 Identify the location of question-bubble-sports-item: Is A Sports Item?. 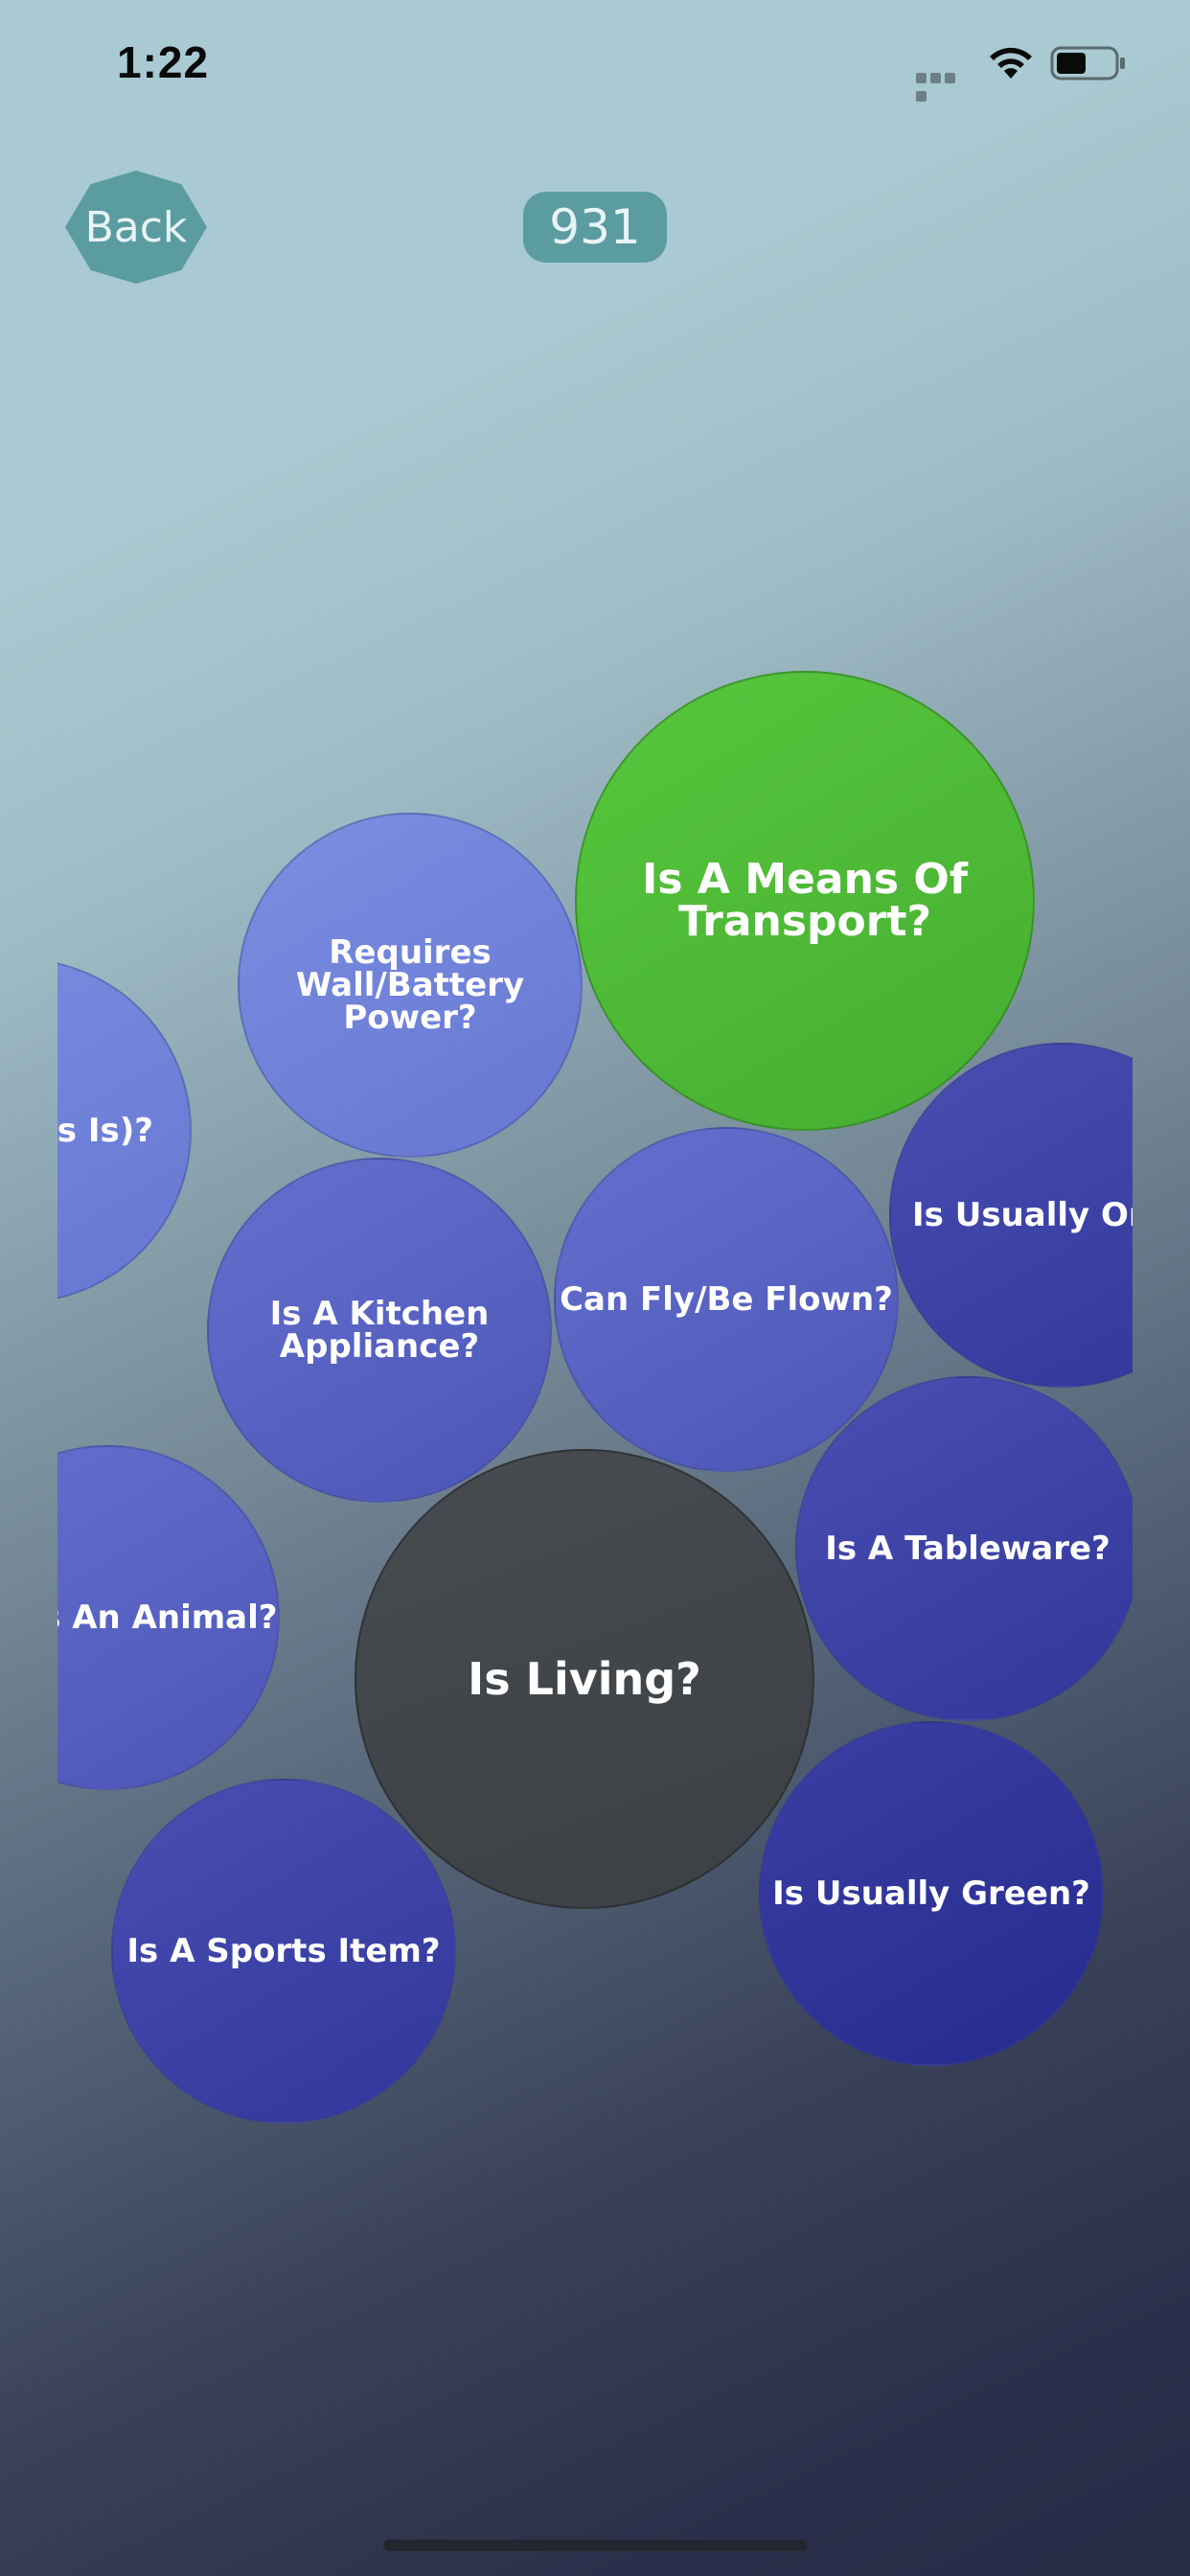
(284, 1951).